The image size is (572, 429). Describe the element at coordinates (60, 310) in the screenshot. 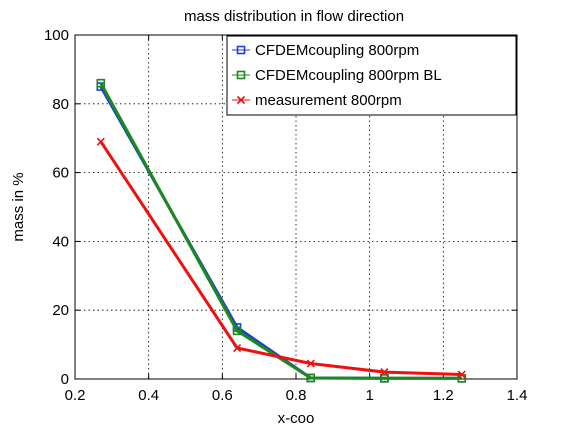

I see `y-tick-label: 20` at that location.